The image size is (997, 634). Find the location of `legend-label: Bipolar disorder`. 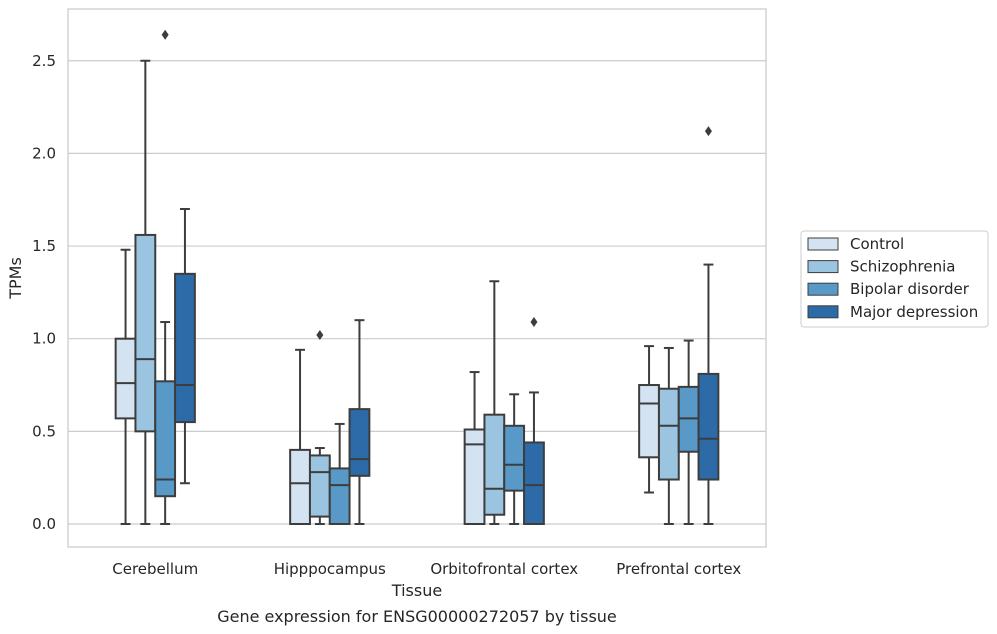

legend-label: Bipolar disorder is located at coordinates (910, 289).